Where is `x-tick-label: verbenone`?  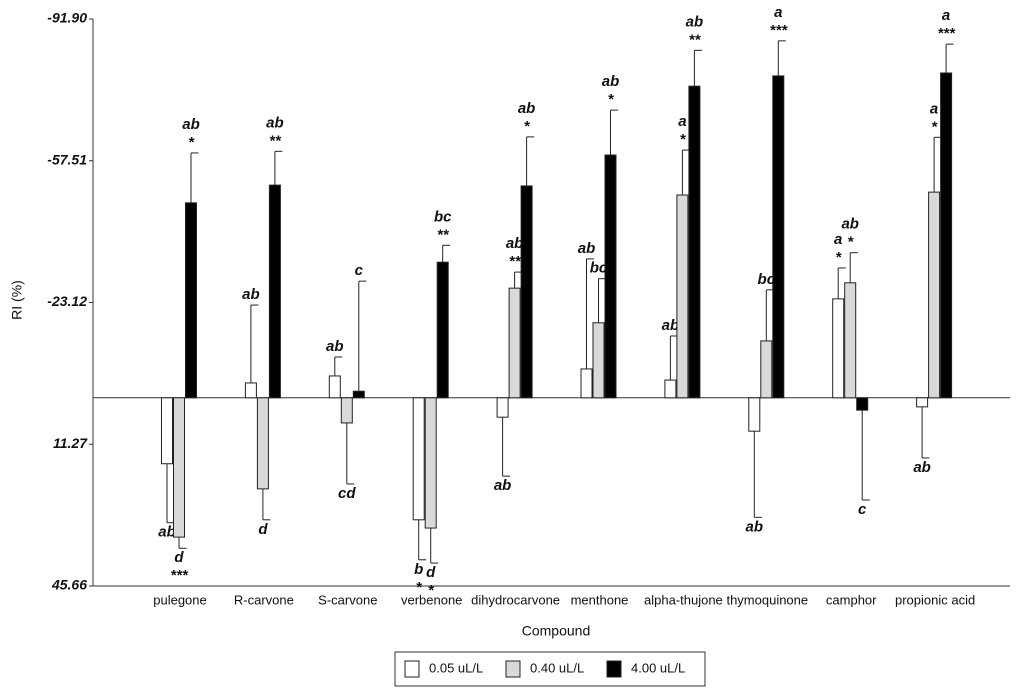
x-tick-label: verbenone is located at coordinates (431, 599).